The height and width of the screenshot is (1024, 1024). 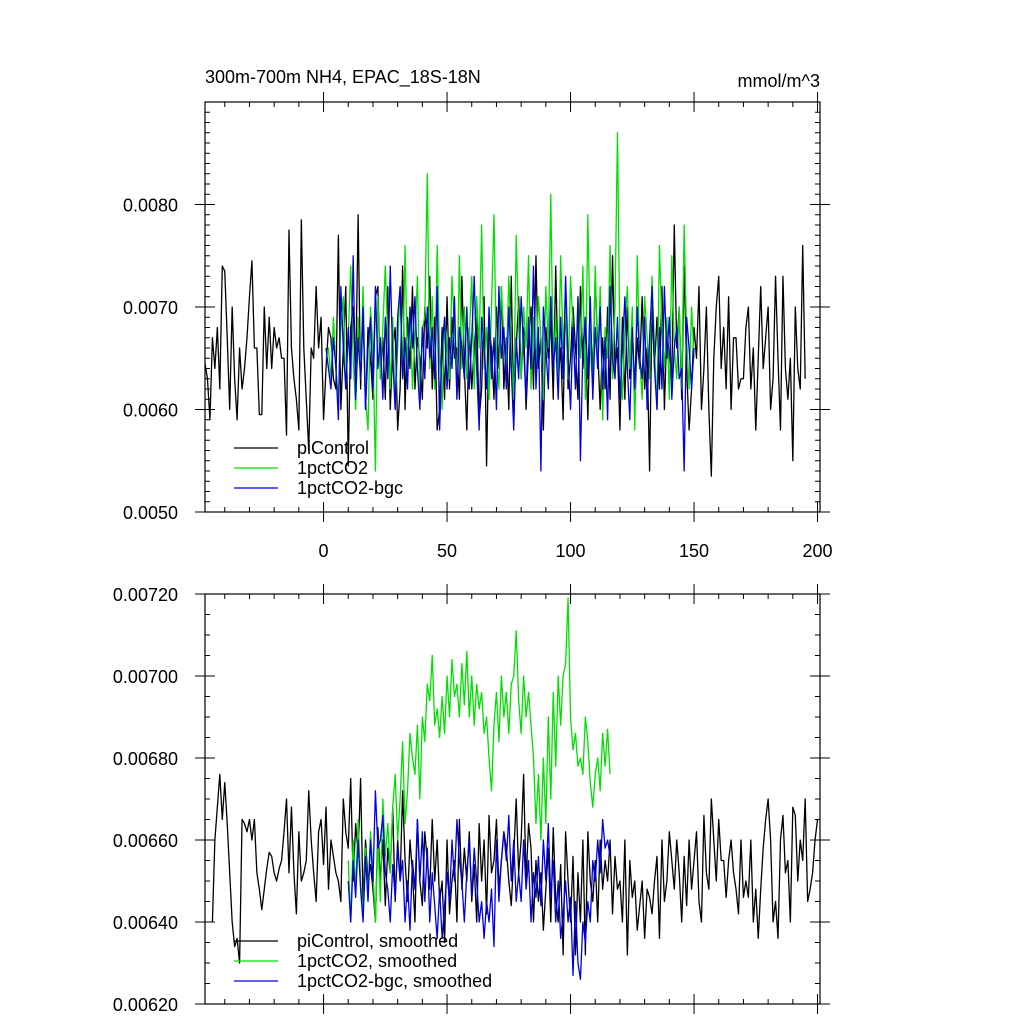 I want to click on top-chart-title: 300m-700m NH4, EPAC_18S-18N, so click(x=343, y=77).